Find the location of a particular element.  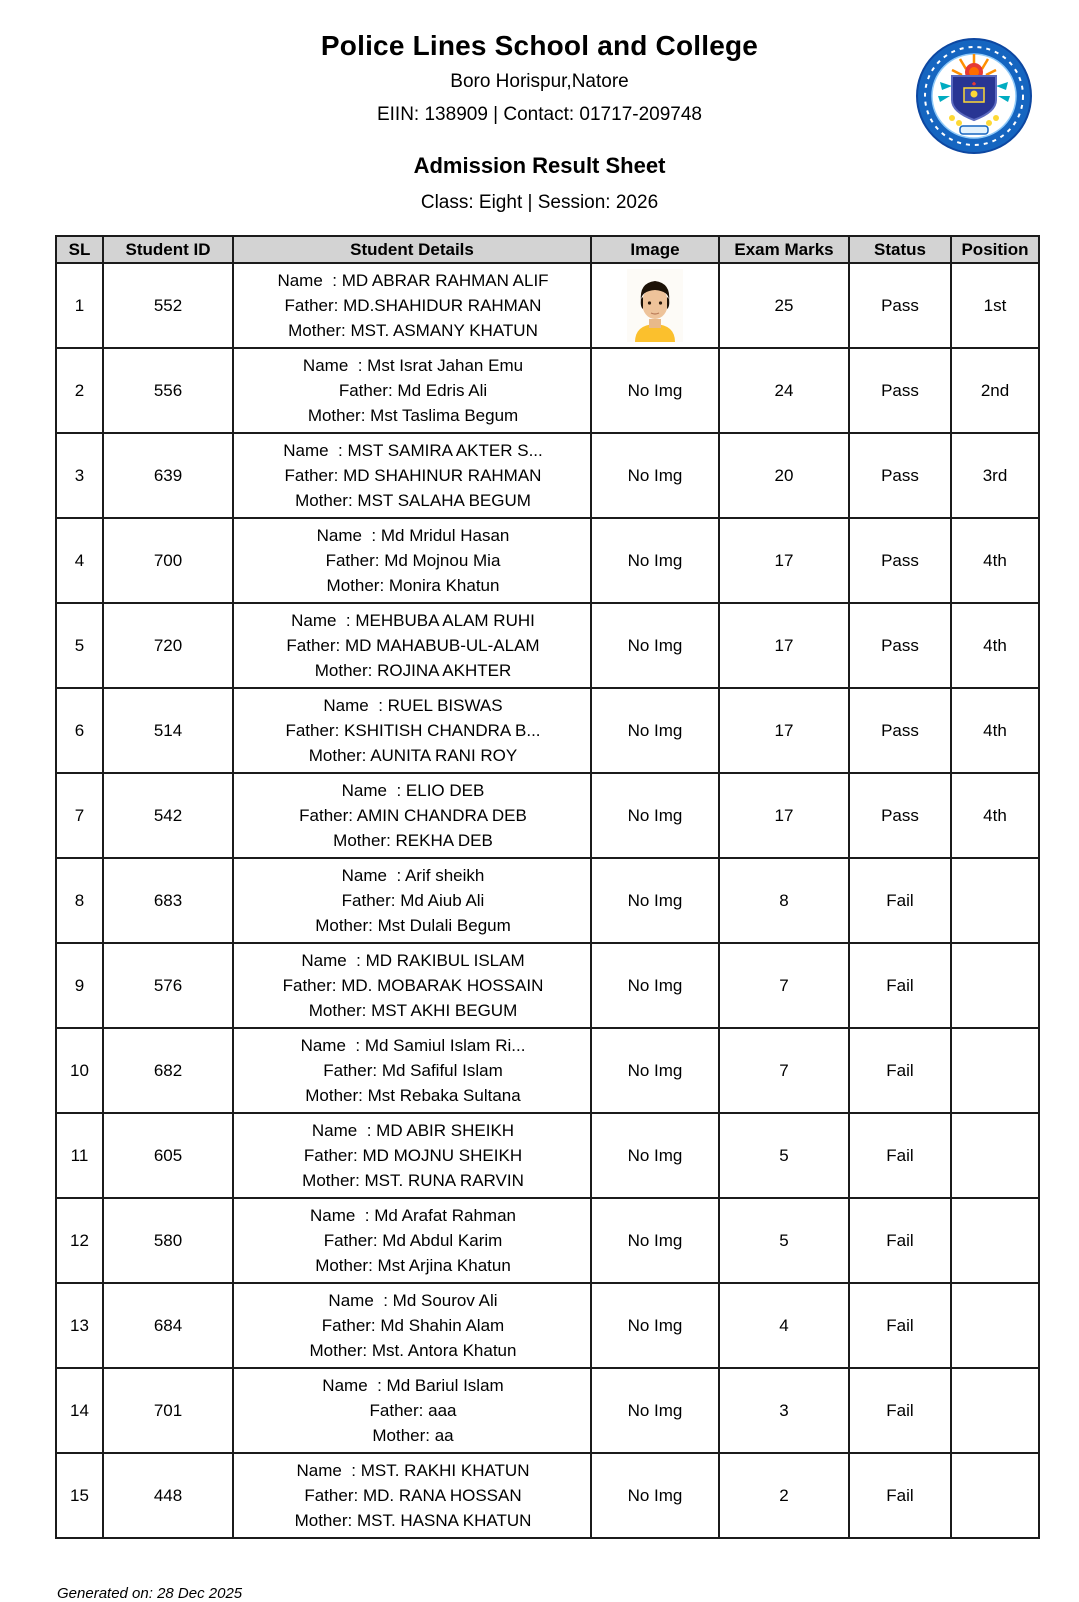

column-header-exam-marks: Exam Marks is located at coordinates (784, 249).